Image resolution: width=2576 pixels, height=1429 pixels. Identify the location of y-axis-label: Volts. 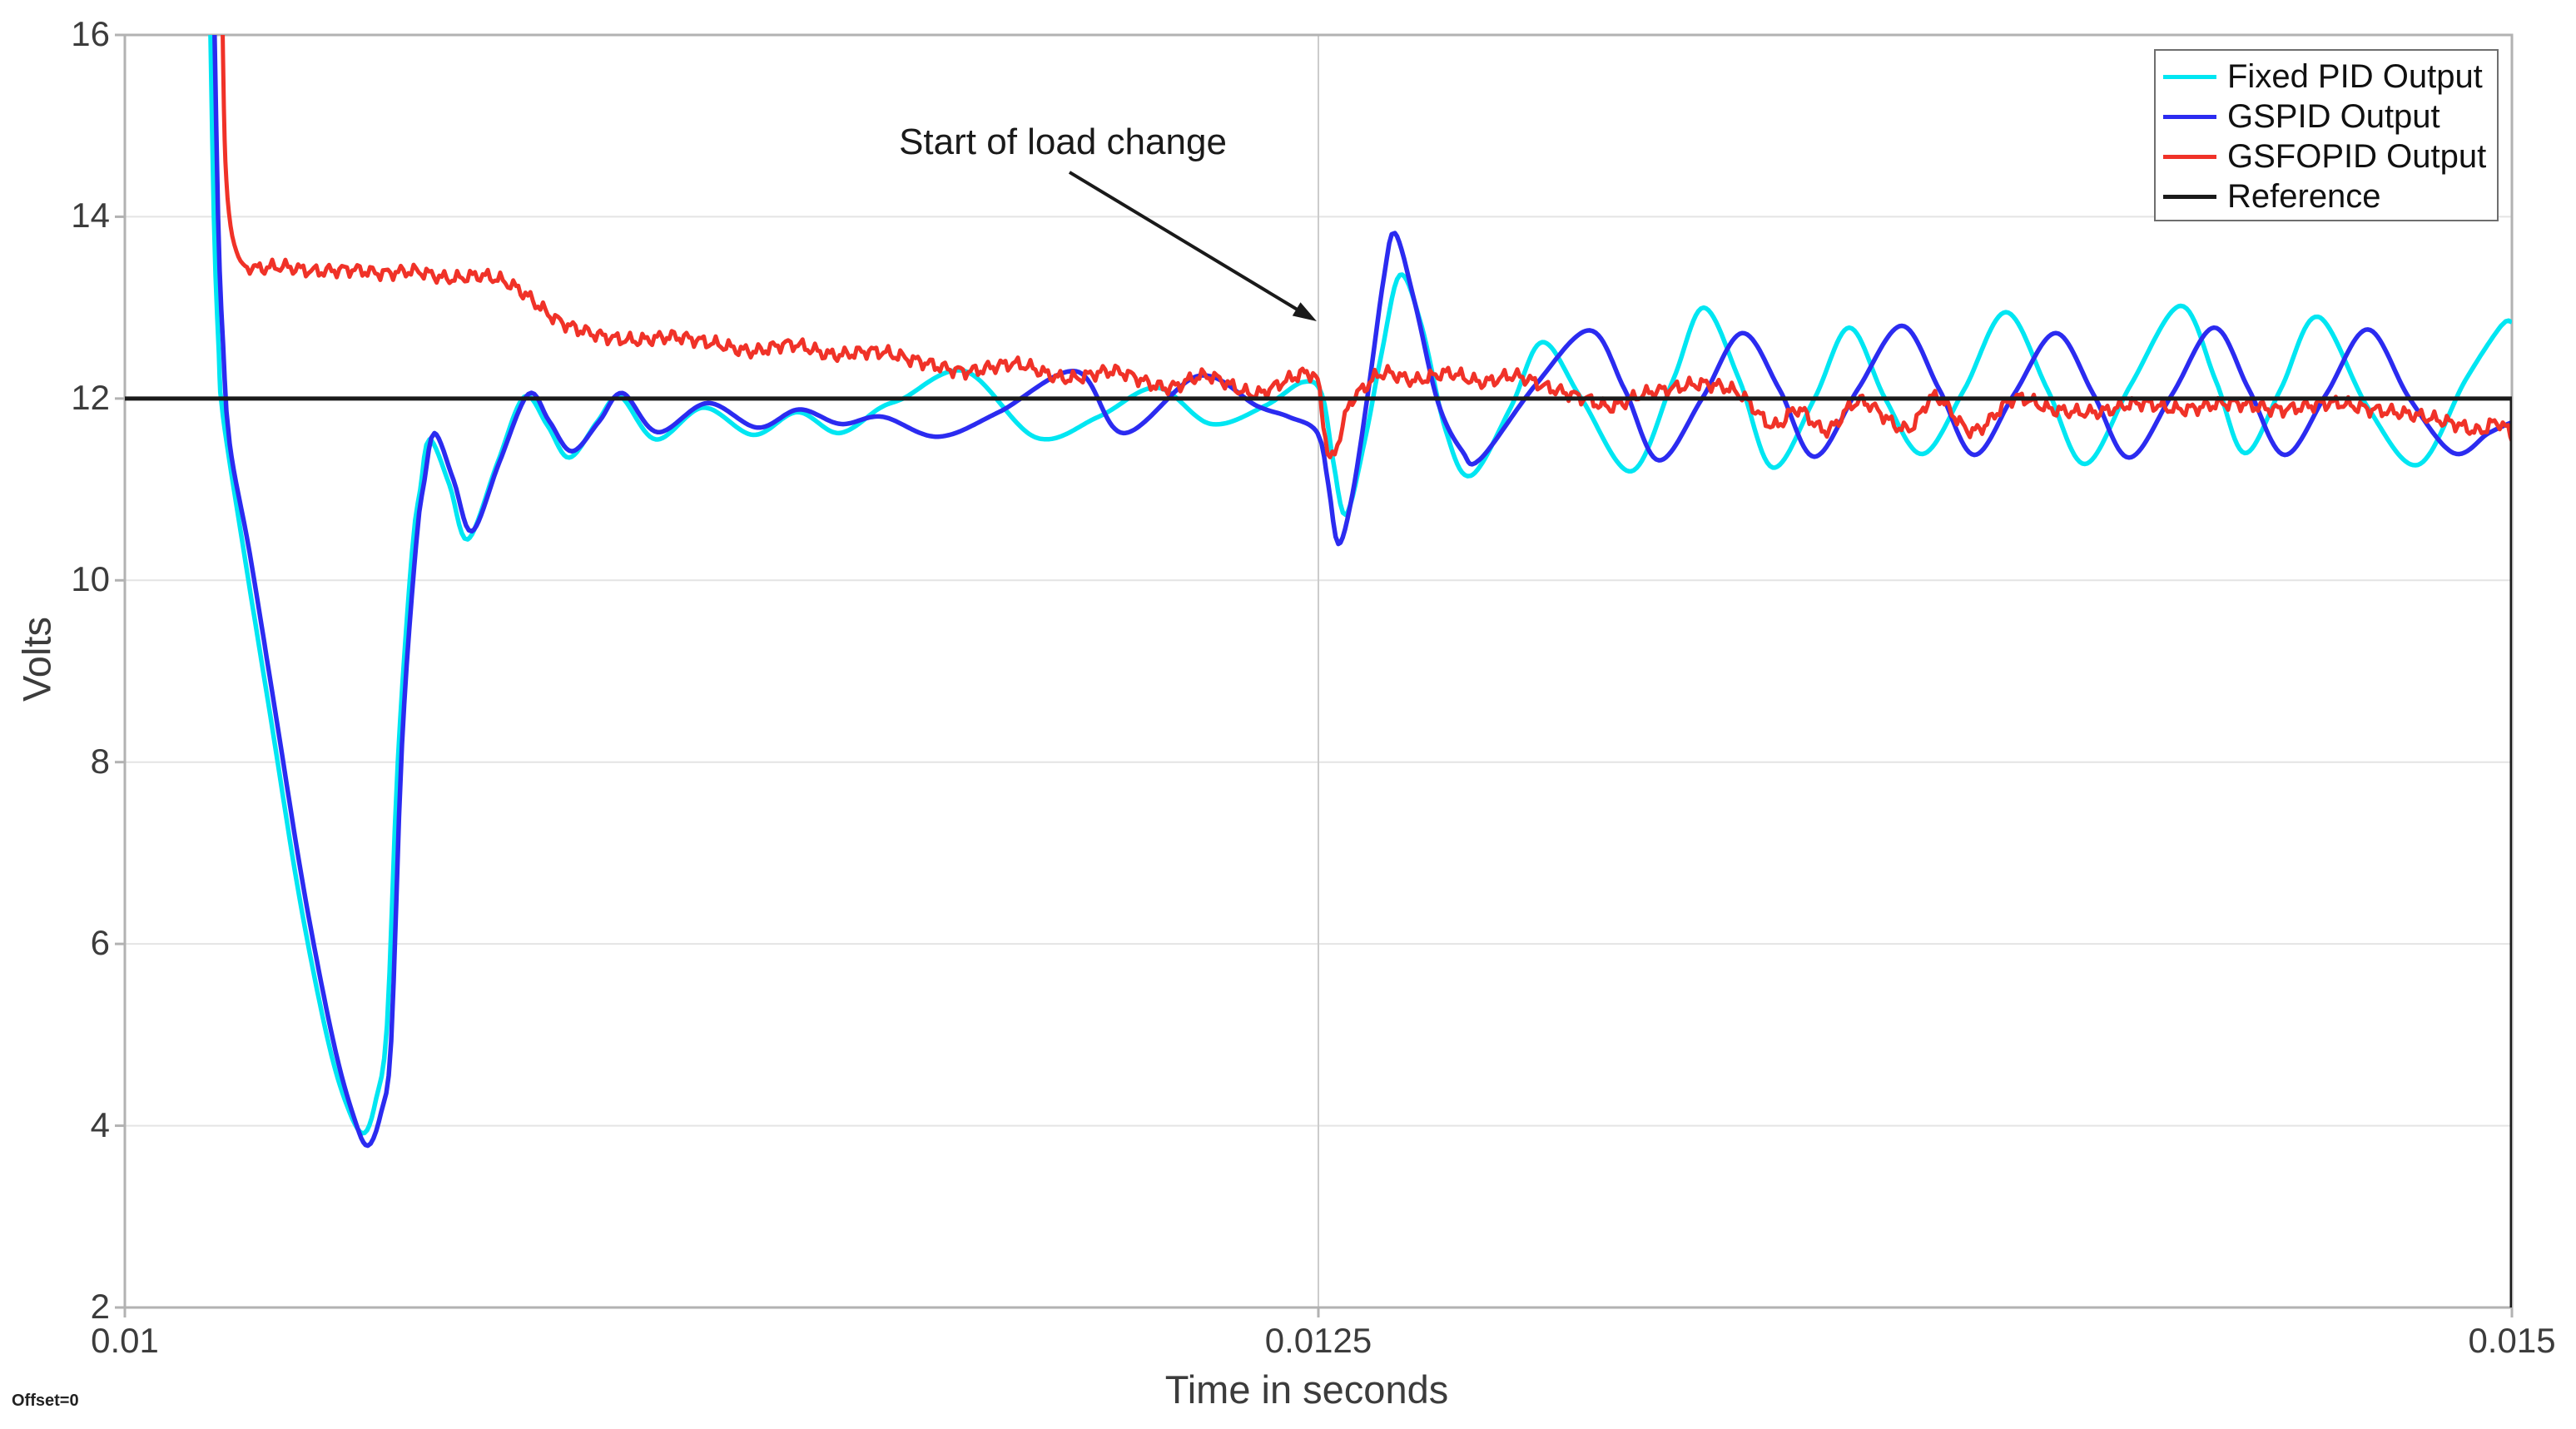
(36, 660).